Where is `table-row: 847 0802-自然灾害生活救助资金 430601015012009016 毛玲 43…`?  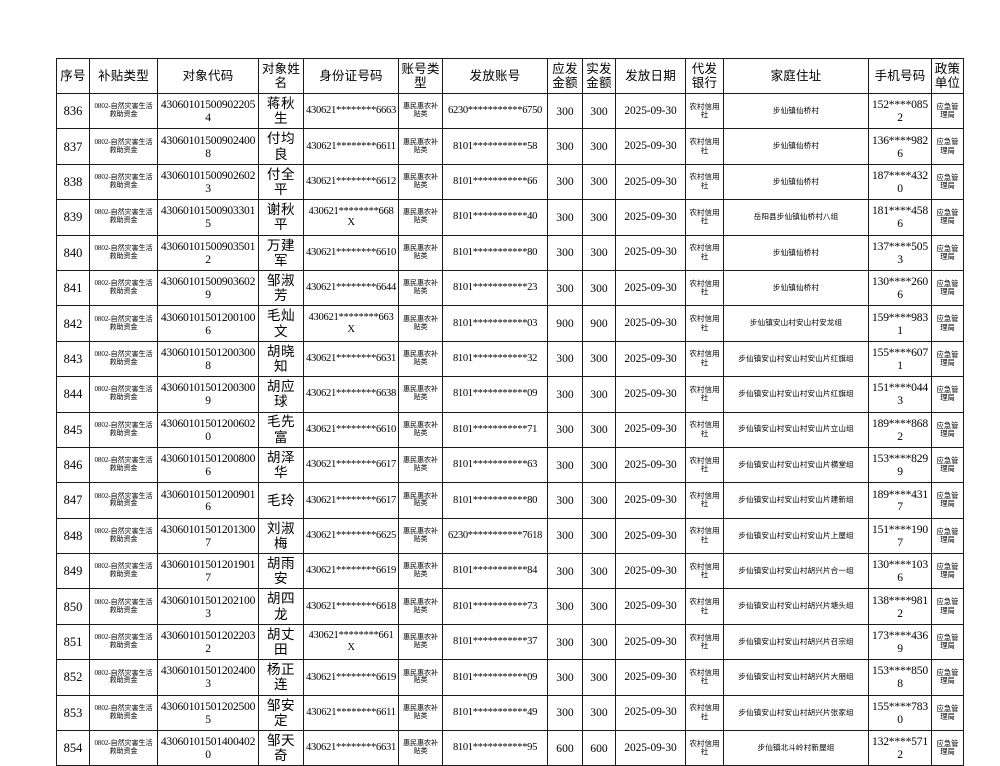
table-row: 847 0802-自然灾害生活救助资金 430601015012009016 毛玲 43… is located at coordinates (510, 500).